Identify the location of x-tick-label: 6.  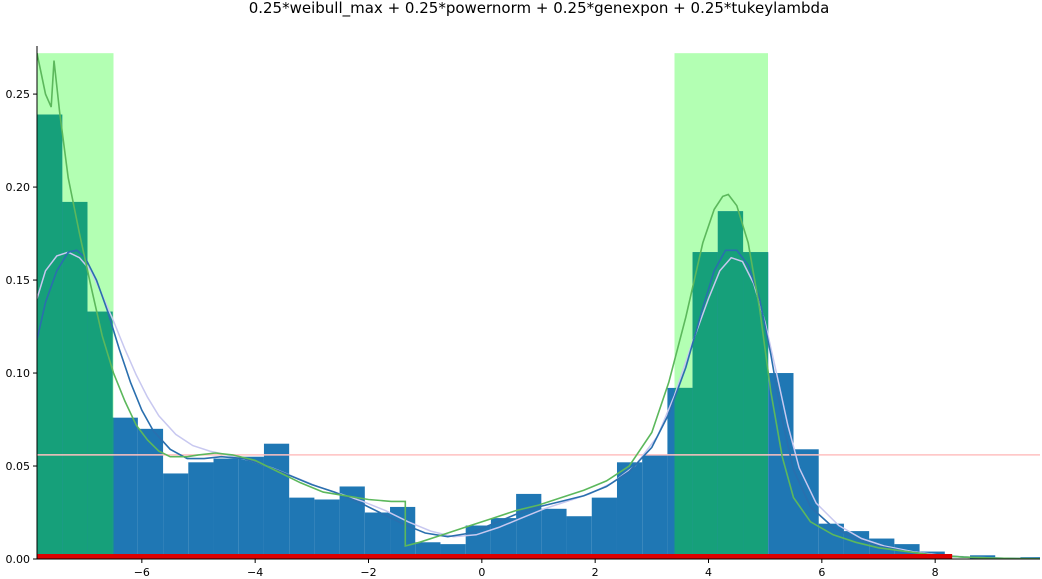
(821, 572).